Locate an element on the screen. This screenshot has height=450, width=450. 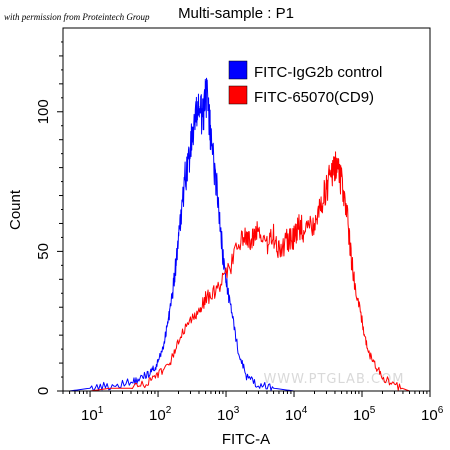
chart-title: Multi-sample : P1 is located at coordinates (236, 13).